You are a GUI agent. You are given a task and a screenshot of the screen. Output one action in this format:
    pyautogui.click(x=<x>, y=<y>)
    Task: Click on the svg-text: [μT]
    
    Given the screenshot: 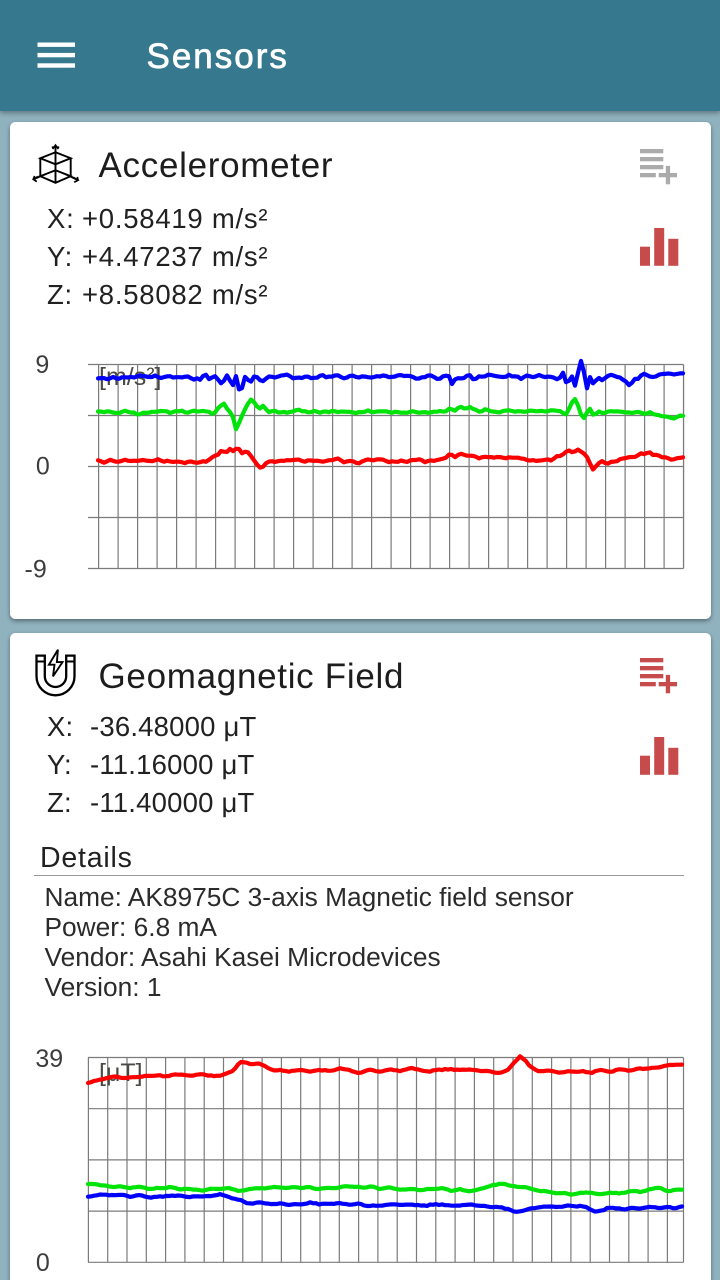 What is the action you would take?
    pyautogui.click(x=121, y=1073)
    